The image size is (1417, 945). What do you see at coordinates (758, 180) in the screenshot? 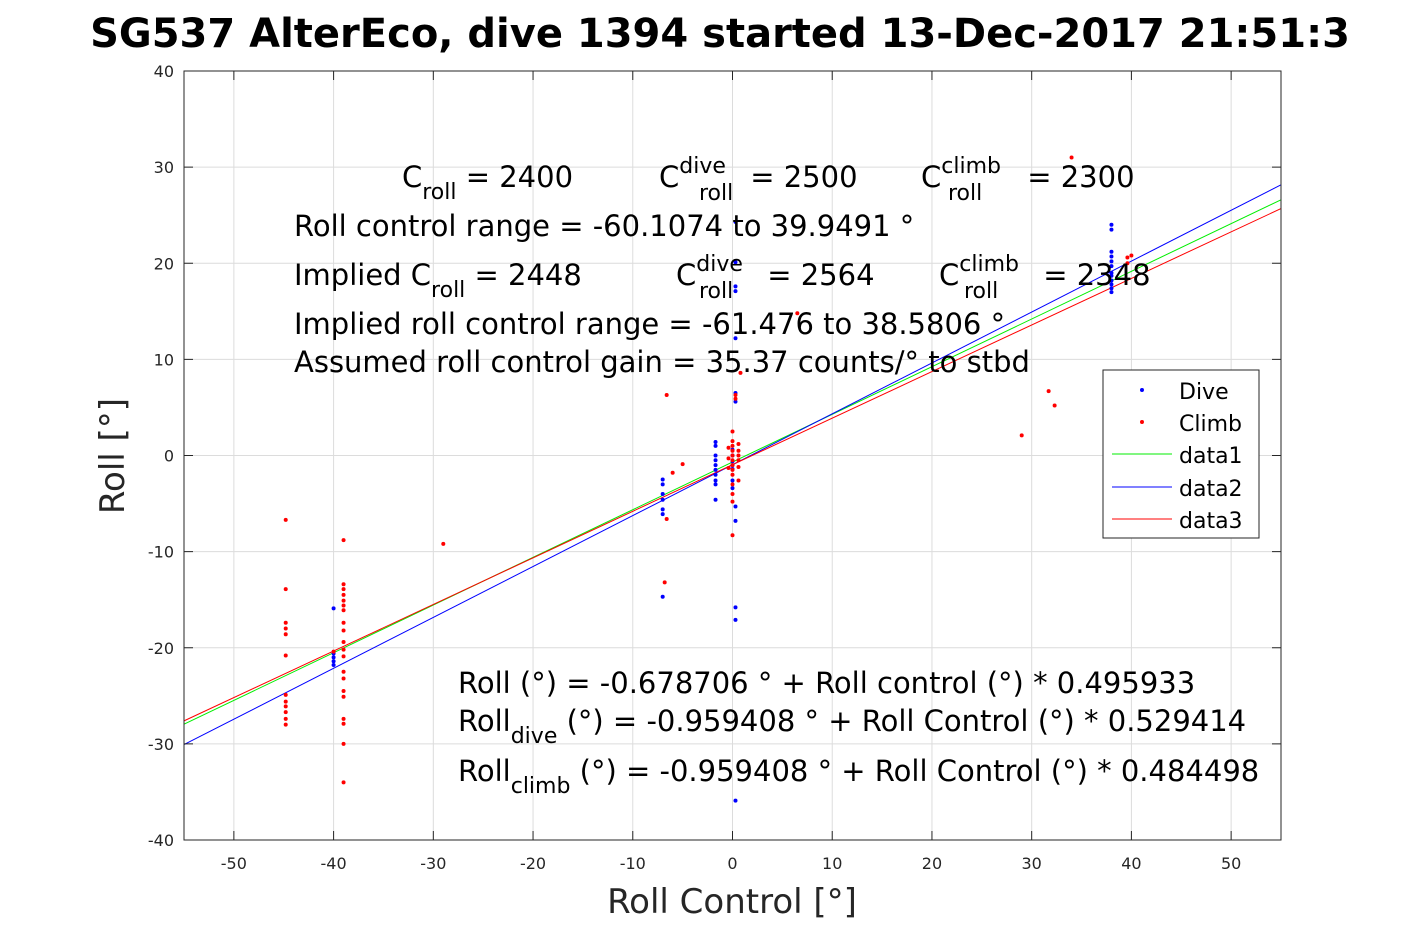
I see `annotation-c-roll-dive: Cdive roll = 2500` at bounding box center [758, 180].